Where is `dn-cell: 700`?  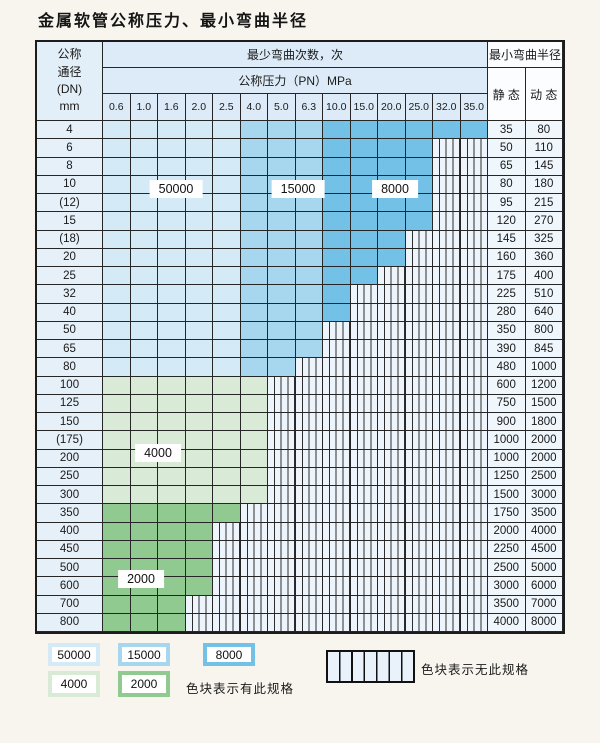
dn-cell: 700 is located at coordinates (70, 604).